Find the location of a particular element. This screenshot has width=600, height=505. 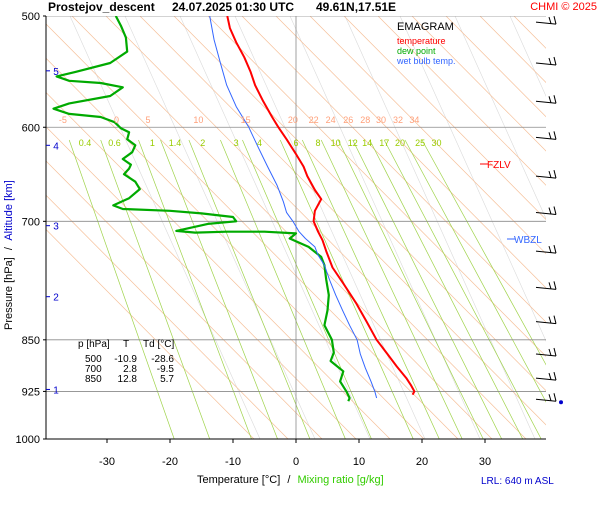

mixing-ratio-label: 20 is located at coordinates (400, 143).